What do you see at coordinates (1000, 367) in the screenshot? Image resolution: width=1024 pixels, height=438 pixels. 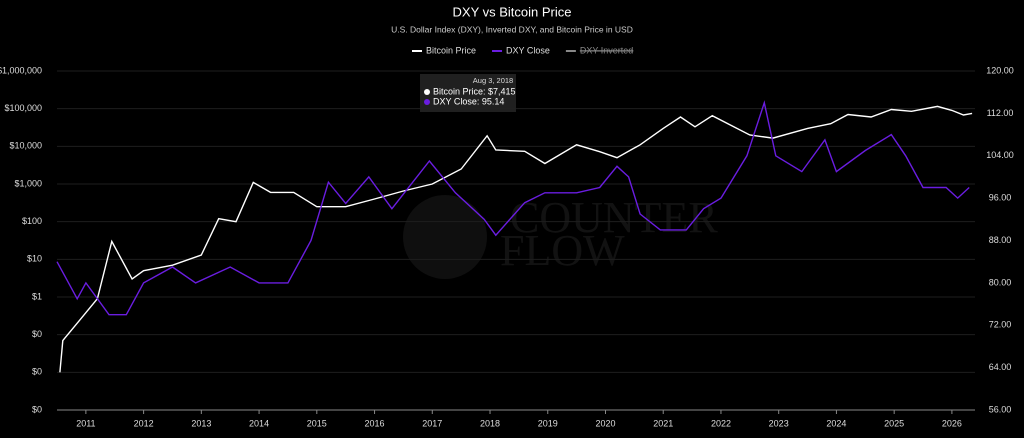 I see `y2-tick-label: 64.00` at bounding box center [1000, 367].